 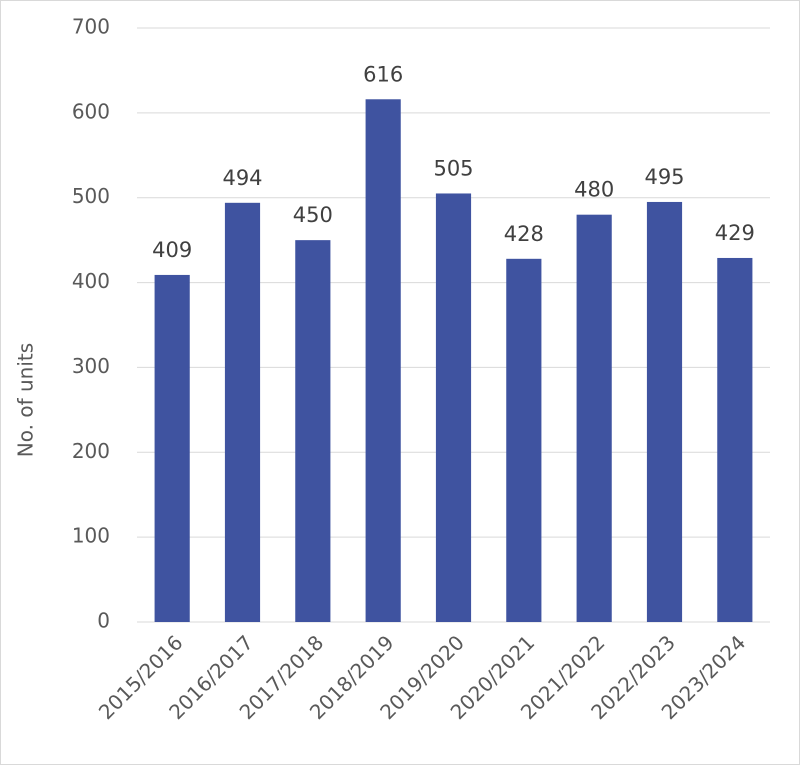 What do you see at coordinates (242, 178) in the screenshot?
I see `data-label: 494` at bounding box center [242, 178].